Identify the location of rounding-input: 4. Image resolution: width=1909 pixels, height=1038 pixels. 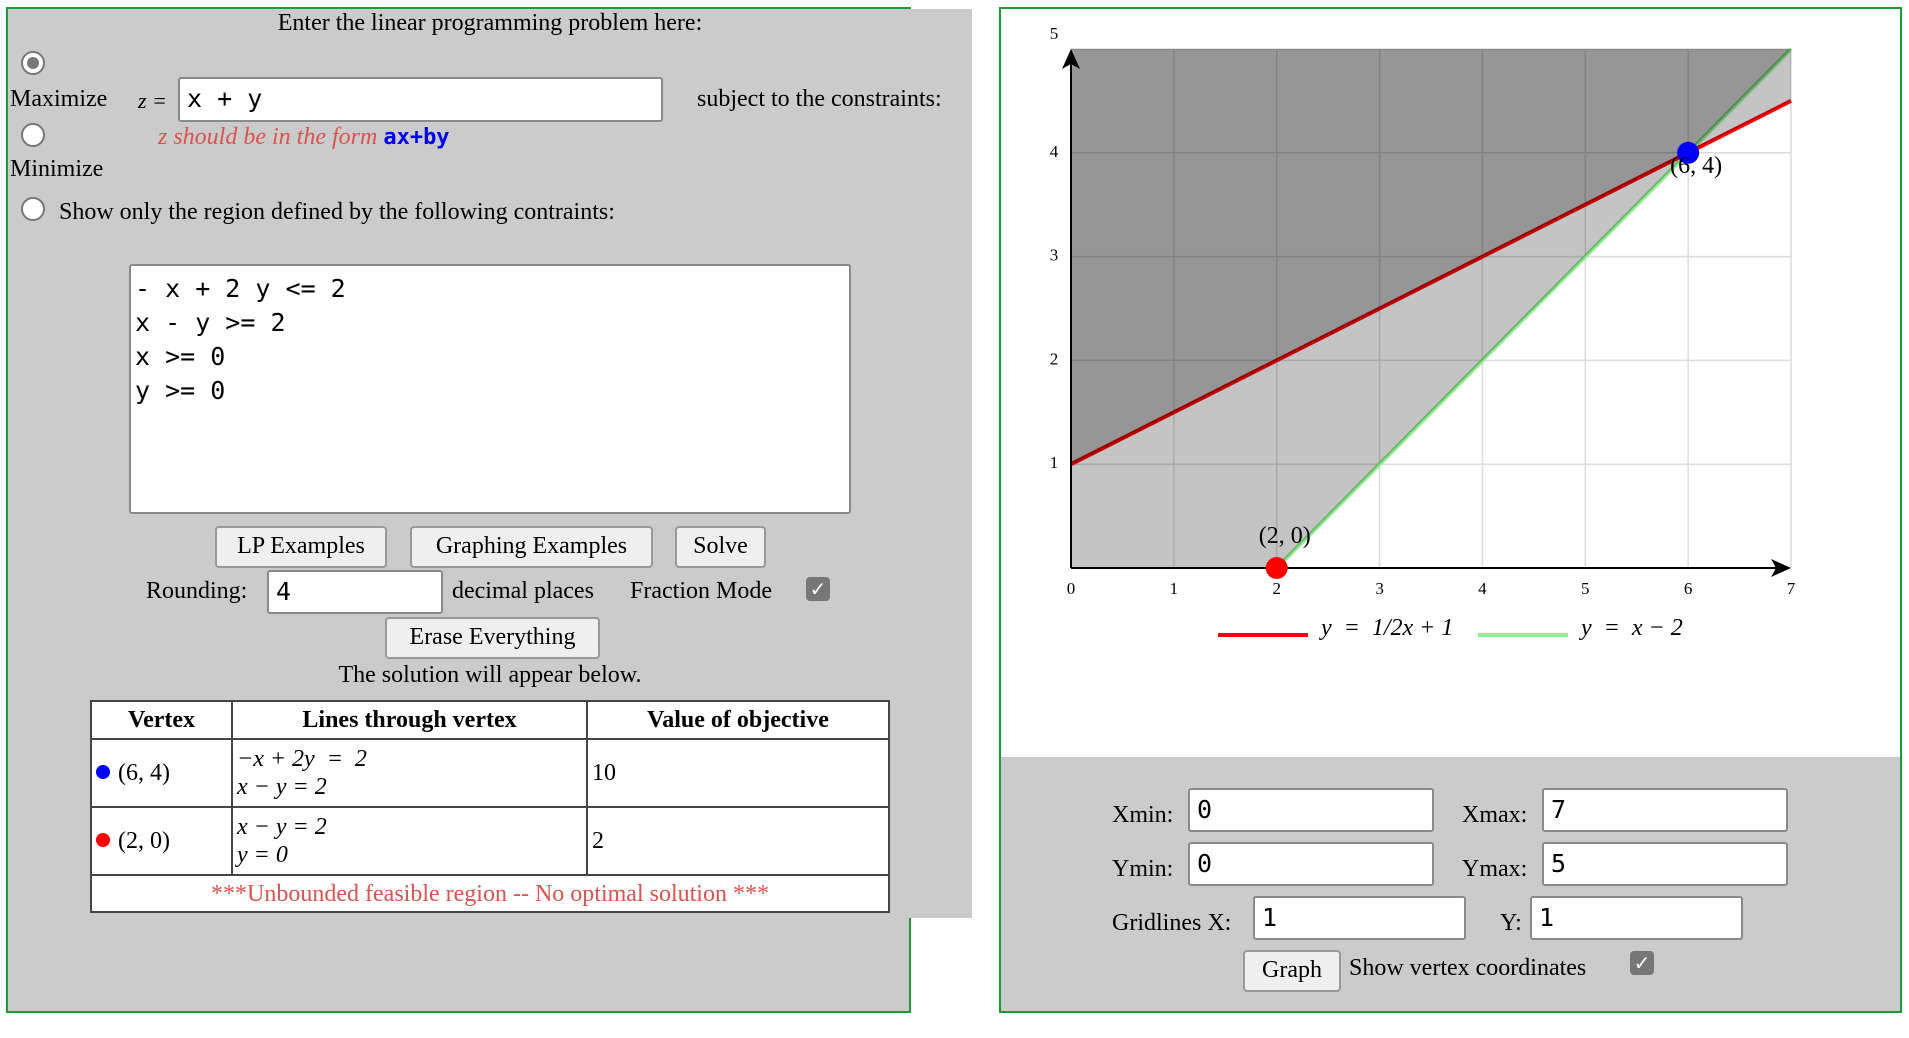
(355, 592).